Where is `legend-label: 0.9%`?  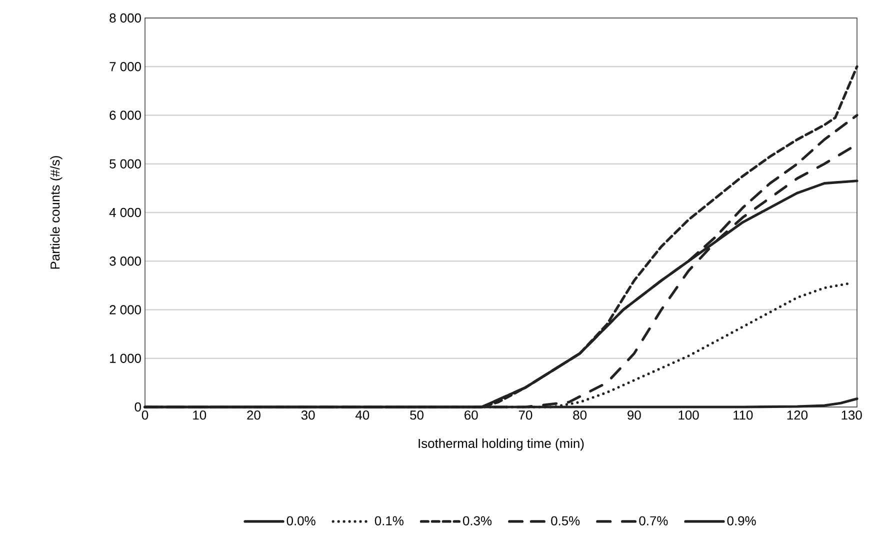 legend-label: 0.9% is located at coordinates (741, 521).